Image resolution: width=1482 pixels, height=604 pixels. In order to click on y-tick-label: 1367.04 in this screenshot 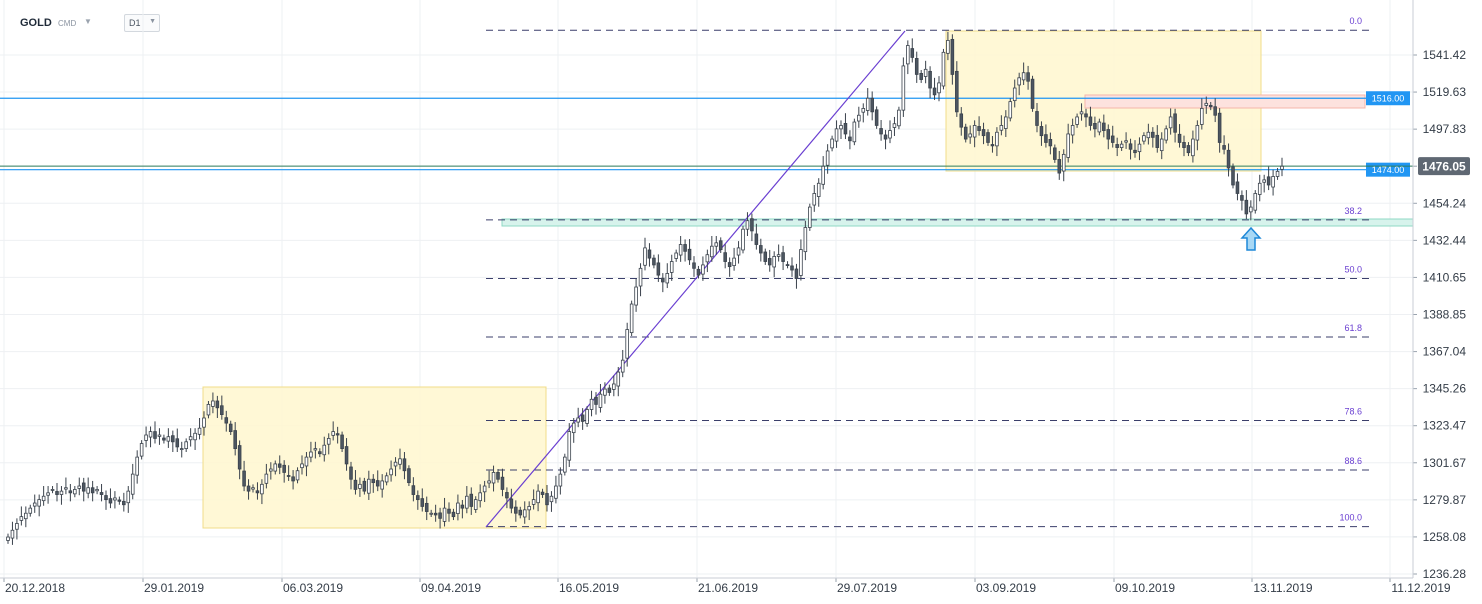, I will do `click(1445, 352)`.